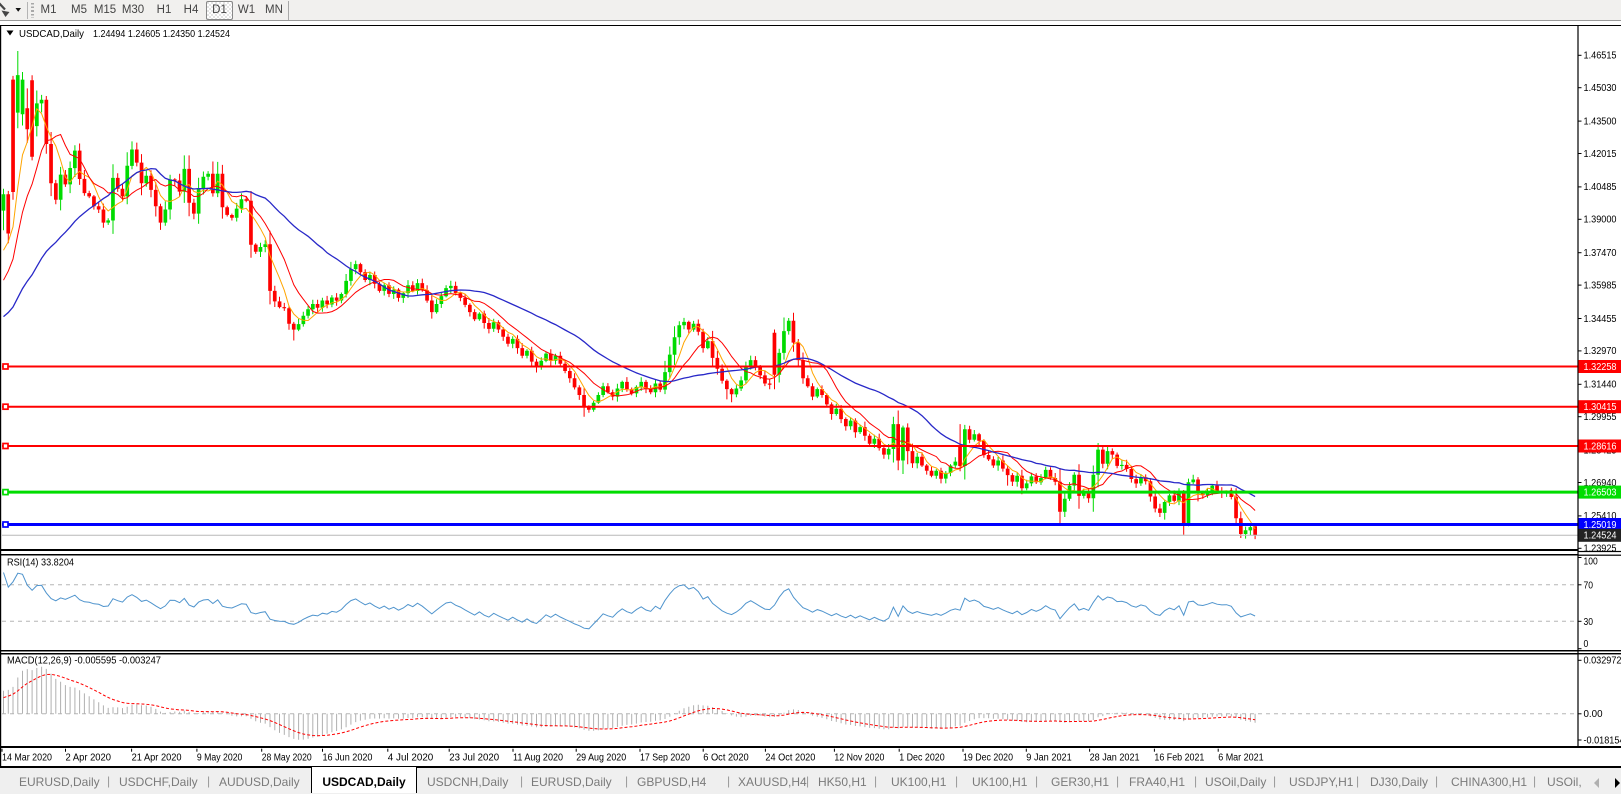 This screenshot has height=794, width=1621. What do you see at coordinates (474, 758) in the screenshot?
I see `svg-text: 23 Jul 2020` at bounding box center [474, 758].